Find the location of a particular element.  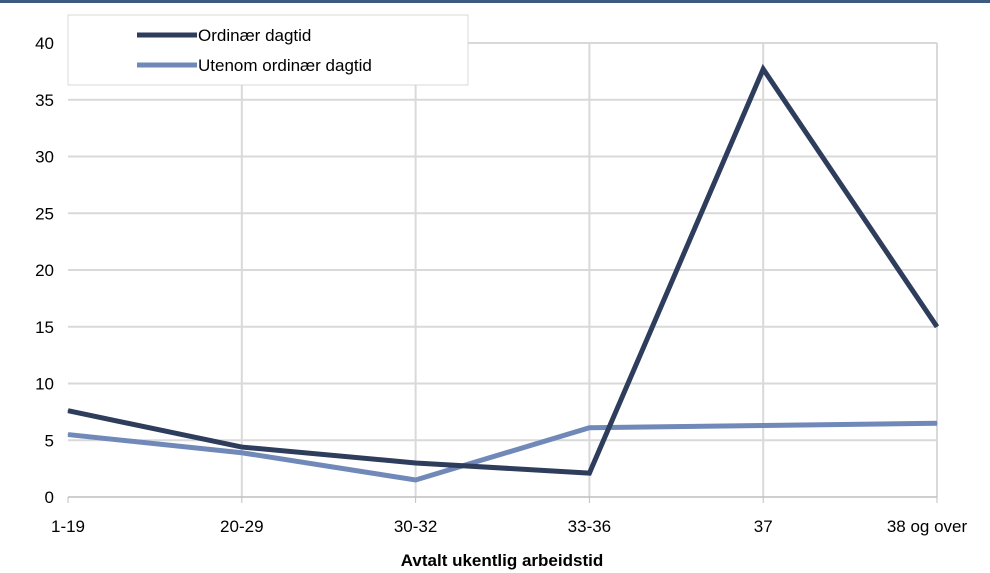

x-tick-label: 38 og over is located at coordinates (927, 526).